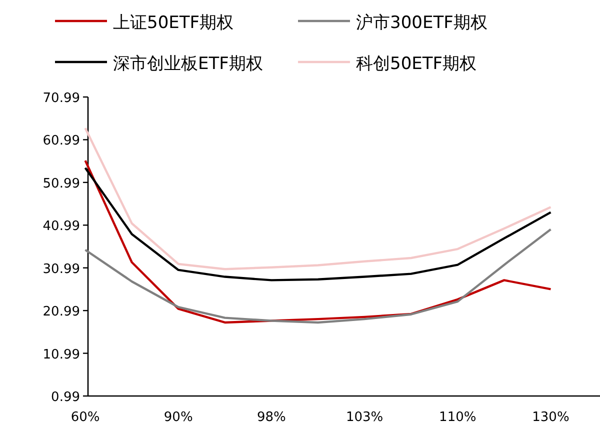  Describe the element at coordinates (173, 23) in the screenshot. I see `legend-label: 上证50ETF期权` at that location.